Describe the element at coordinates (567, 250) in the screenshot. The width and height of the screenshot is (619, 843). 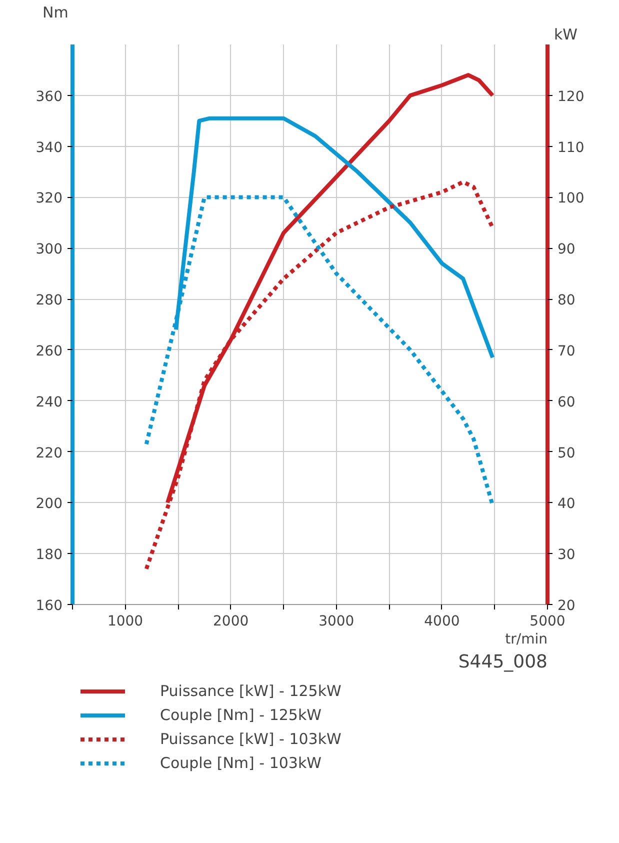
I see `y2-tick-label: 90` at that location.